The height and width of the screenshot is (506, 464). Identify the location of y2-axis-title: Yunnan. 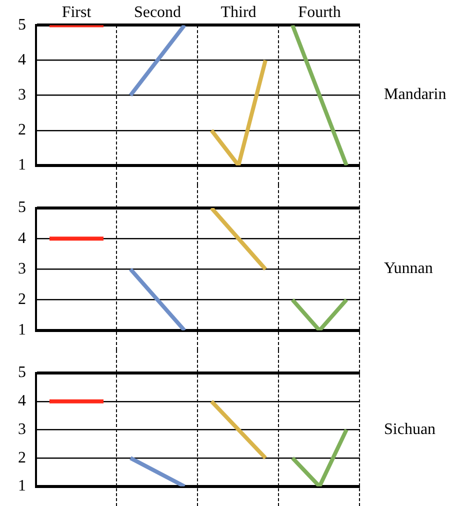
(408, 269).